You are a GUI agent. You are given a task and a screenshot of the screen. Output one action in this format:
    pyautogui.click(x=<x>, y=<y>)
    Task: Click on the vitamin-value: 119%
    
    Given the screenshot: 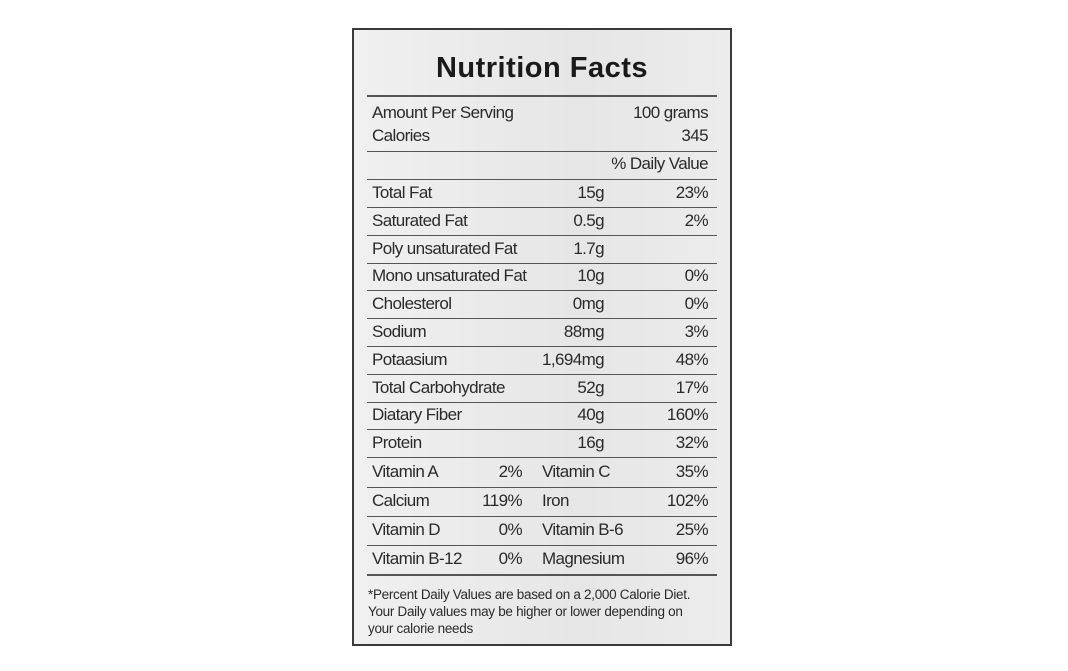 What is the action you would take?
    pyautogui.click(x=502, y=500)
    